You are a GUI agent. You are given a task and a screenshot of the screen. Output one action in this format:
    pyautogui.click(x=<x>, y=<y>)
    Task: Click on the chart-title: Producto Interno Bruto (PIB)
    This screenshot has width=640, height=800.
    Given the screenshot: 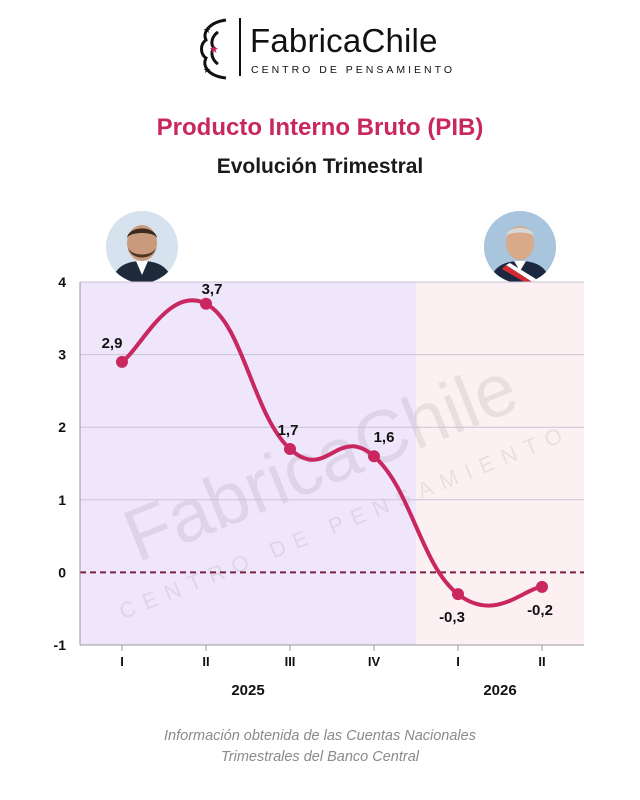 What is the action you would take?
    pyautogui.click(x=320, y=127)
    